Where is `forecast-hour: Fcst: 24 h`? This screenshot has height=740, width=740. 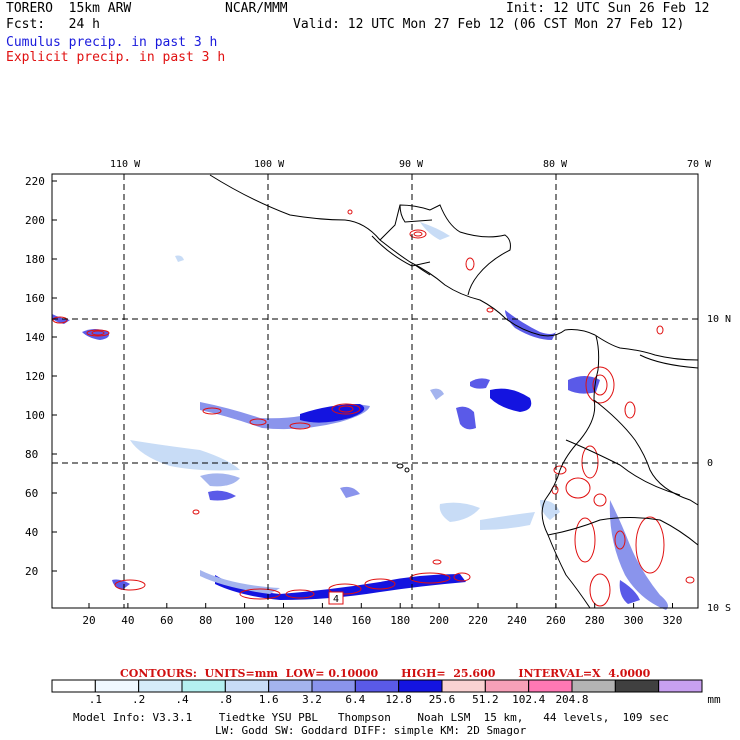 forecast-hour: Fcst: 24 h is located at coordinates (53, 24).